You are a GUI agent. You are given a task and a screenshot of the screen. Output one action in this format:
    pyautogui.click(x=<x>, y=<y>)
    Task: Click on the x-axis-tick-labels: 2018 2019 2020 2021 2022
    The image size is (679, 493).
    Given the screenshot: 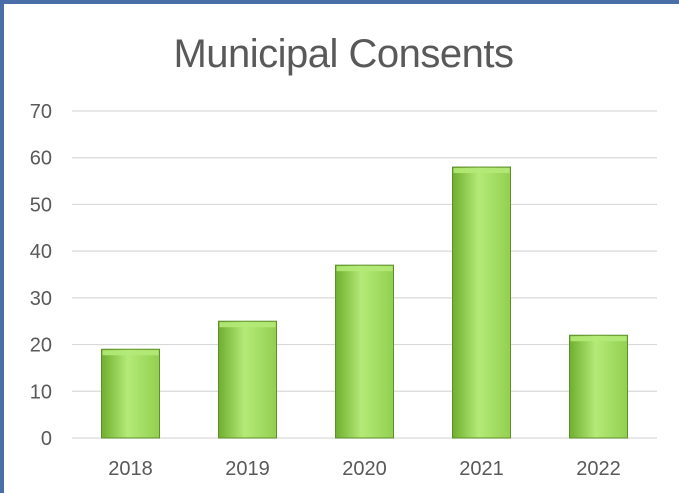 What is the action you would take?
    pyautogui.click(x=364, y=469)
    